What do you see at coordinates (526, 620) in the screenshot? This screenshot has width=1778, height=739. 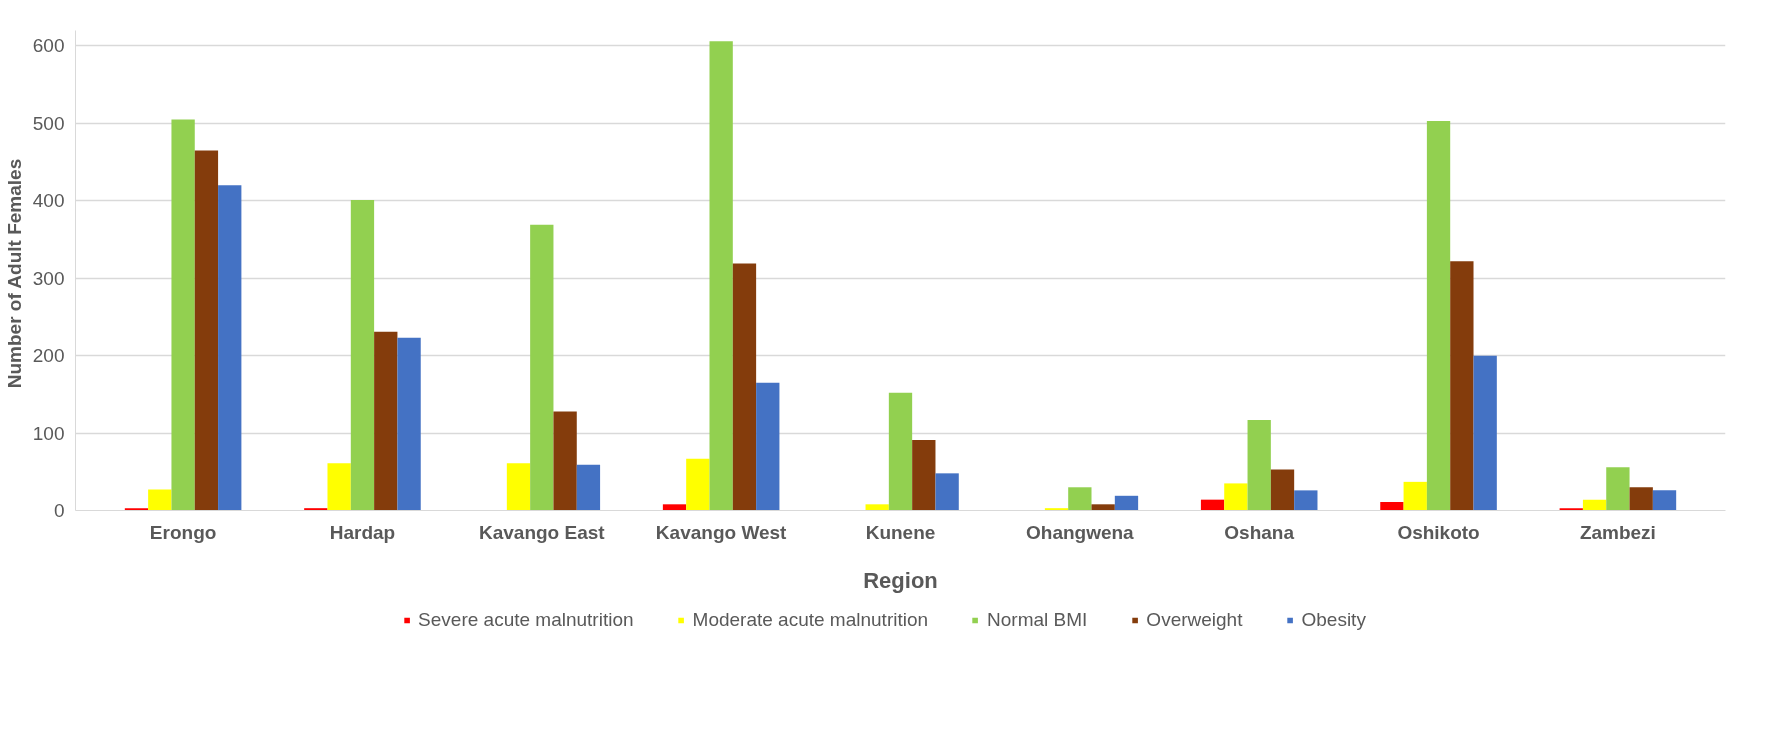 I see `legend-label: Severe acute malnutrition` at bounding box center [526, 620].